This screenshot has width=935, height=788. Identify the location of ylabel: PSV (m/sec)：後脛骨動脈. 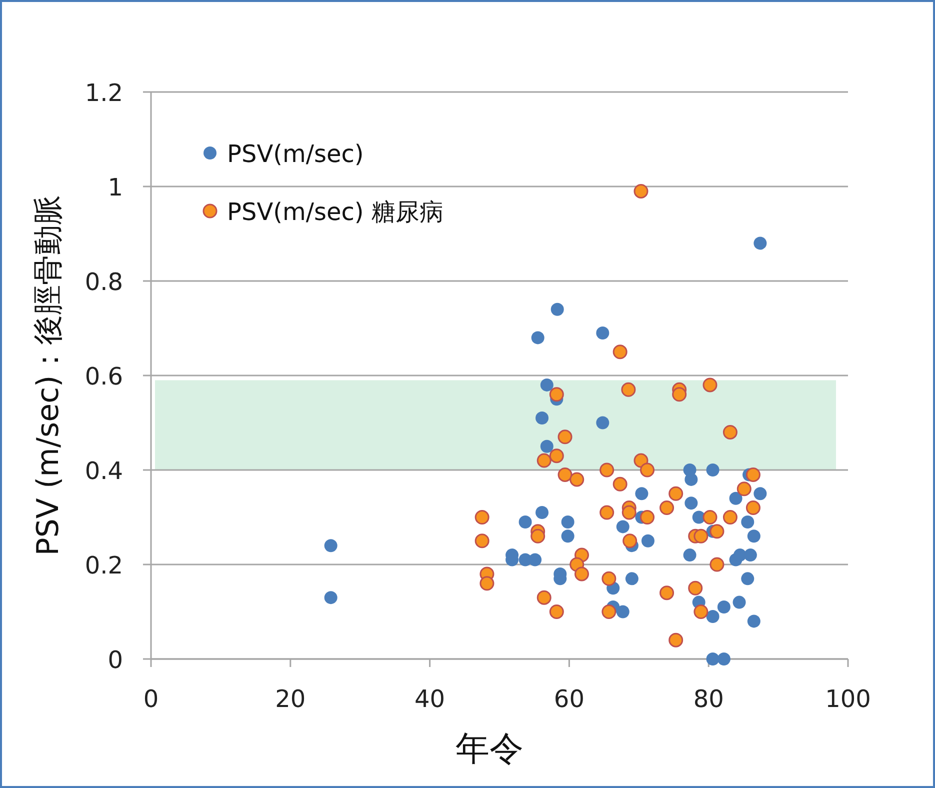
(48, 375).